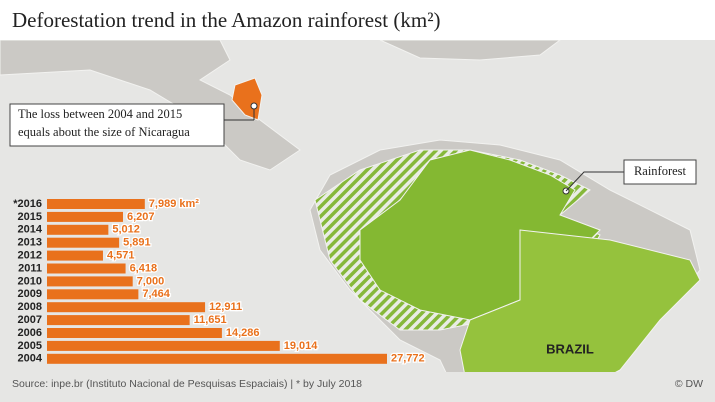 This screenshot has height=402, width=715. Describe the element at coordinates (30, 320) in the screenshot. I see `y-tick-label: 2007` at that location.